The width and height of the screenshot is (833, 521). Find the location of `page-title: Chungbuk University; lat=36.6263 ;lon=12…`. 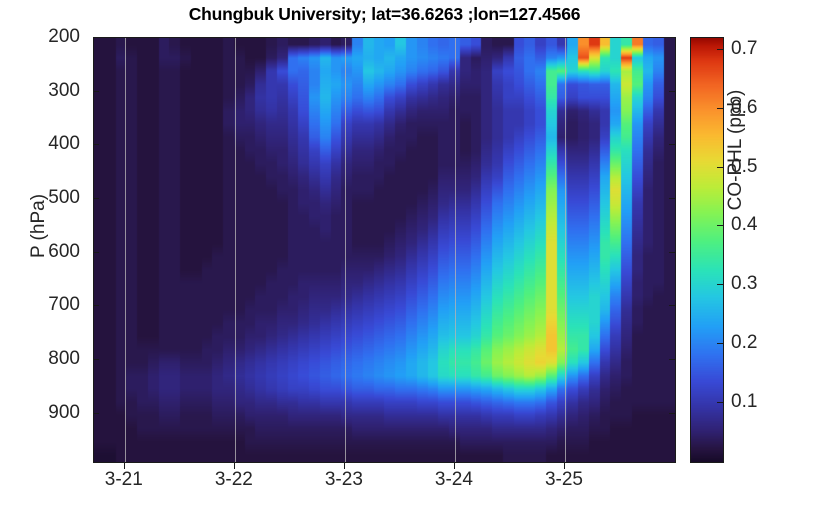

page-title: Chungbuk University; lat=36.6263 ;lon=12… is located at coordinates (384, 14).